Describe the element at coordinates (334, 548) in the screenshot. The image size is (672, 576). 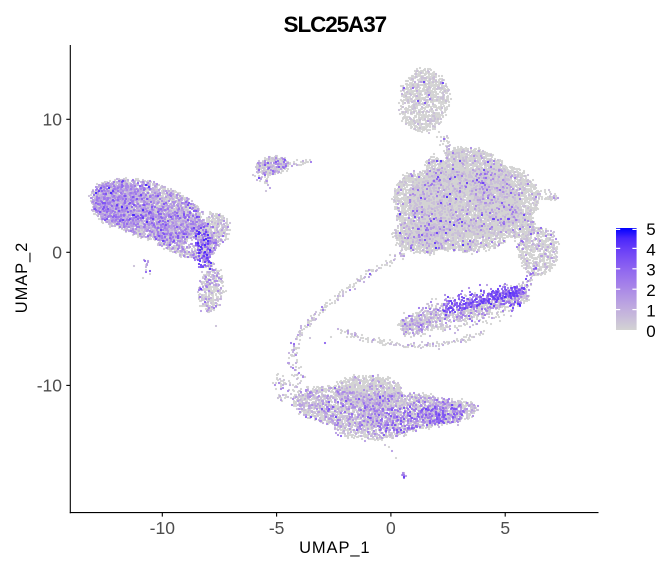
I see `svg-text: UMAP_1` at that location.